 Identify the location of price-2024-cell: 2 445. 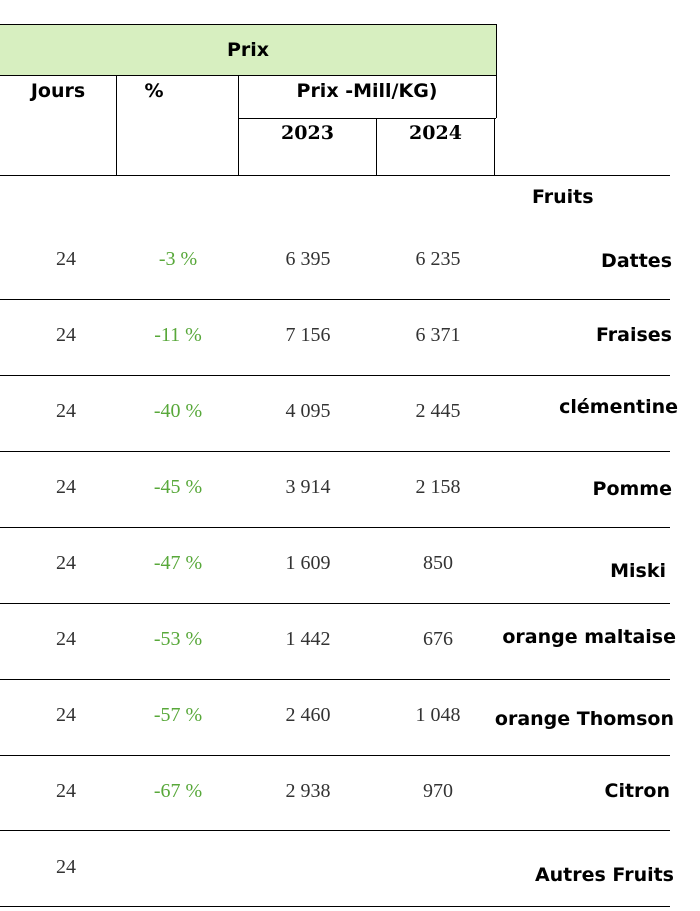
(438, 411).